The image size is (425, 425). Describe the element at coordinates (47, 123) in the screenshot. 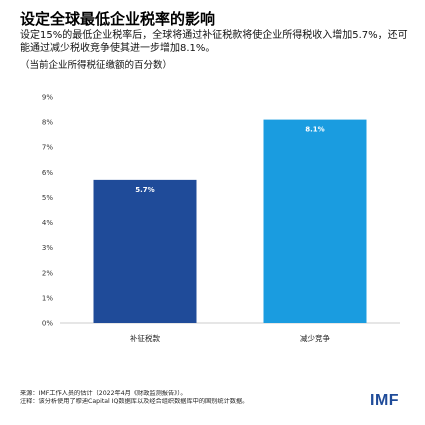

I see `y-tick-label: 8%` at that location.